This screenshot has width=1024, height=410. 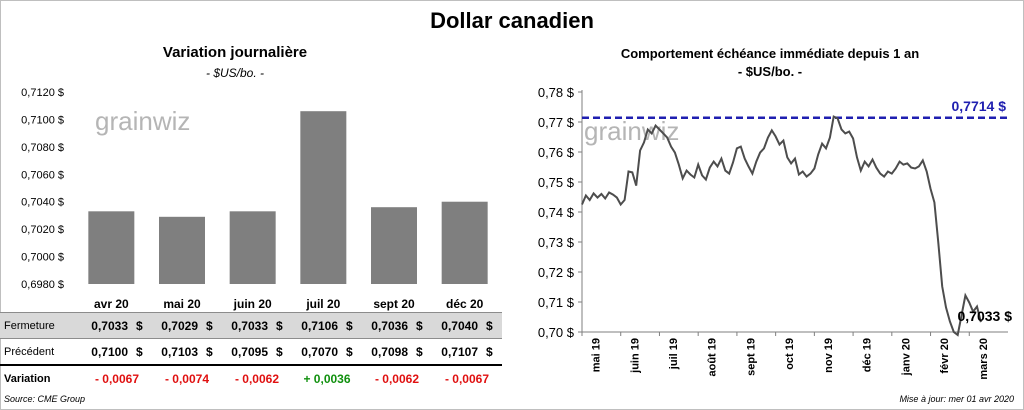 I want to click on x-tick-label: janv 20, so click(x=906, y=357).